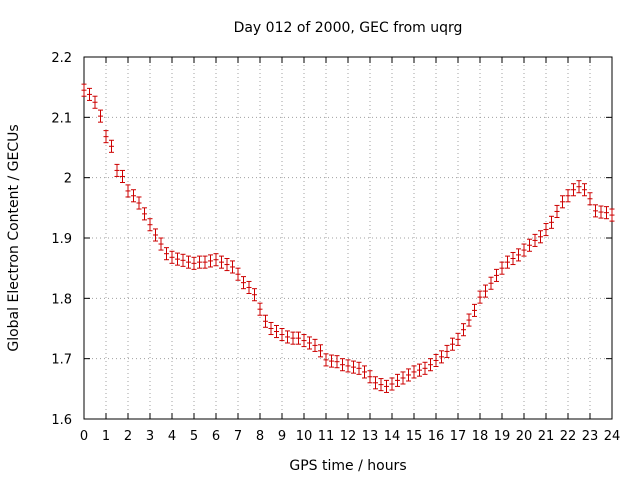  Describe the element at coordinates (14, 237) in the screenshot. I see `y-axis-label: Global Electron Content / GECUs` at that location.